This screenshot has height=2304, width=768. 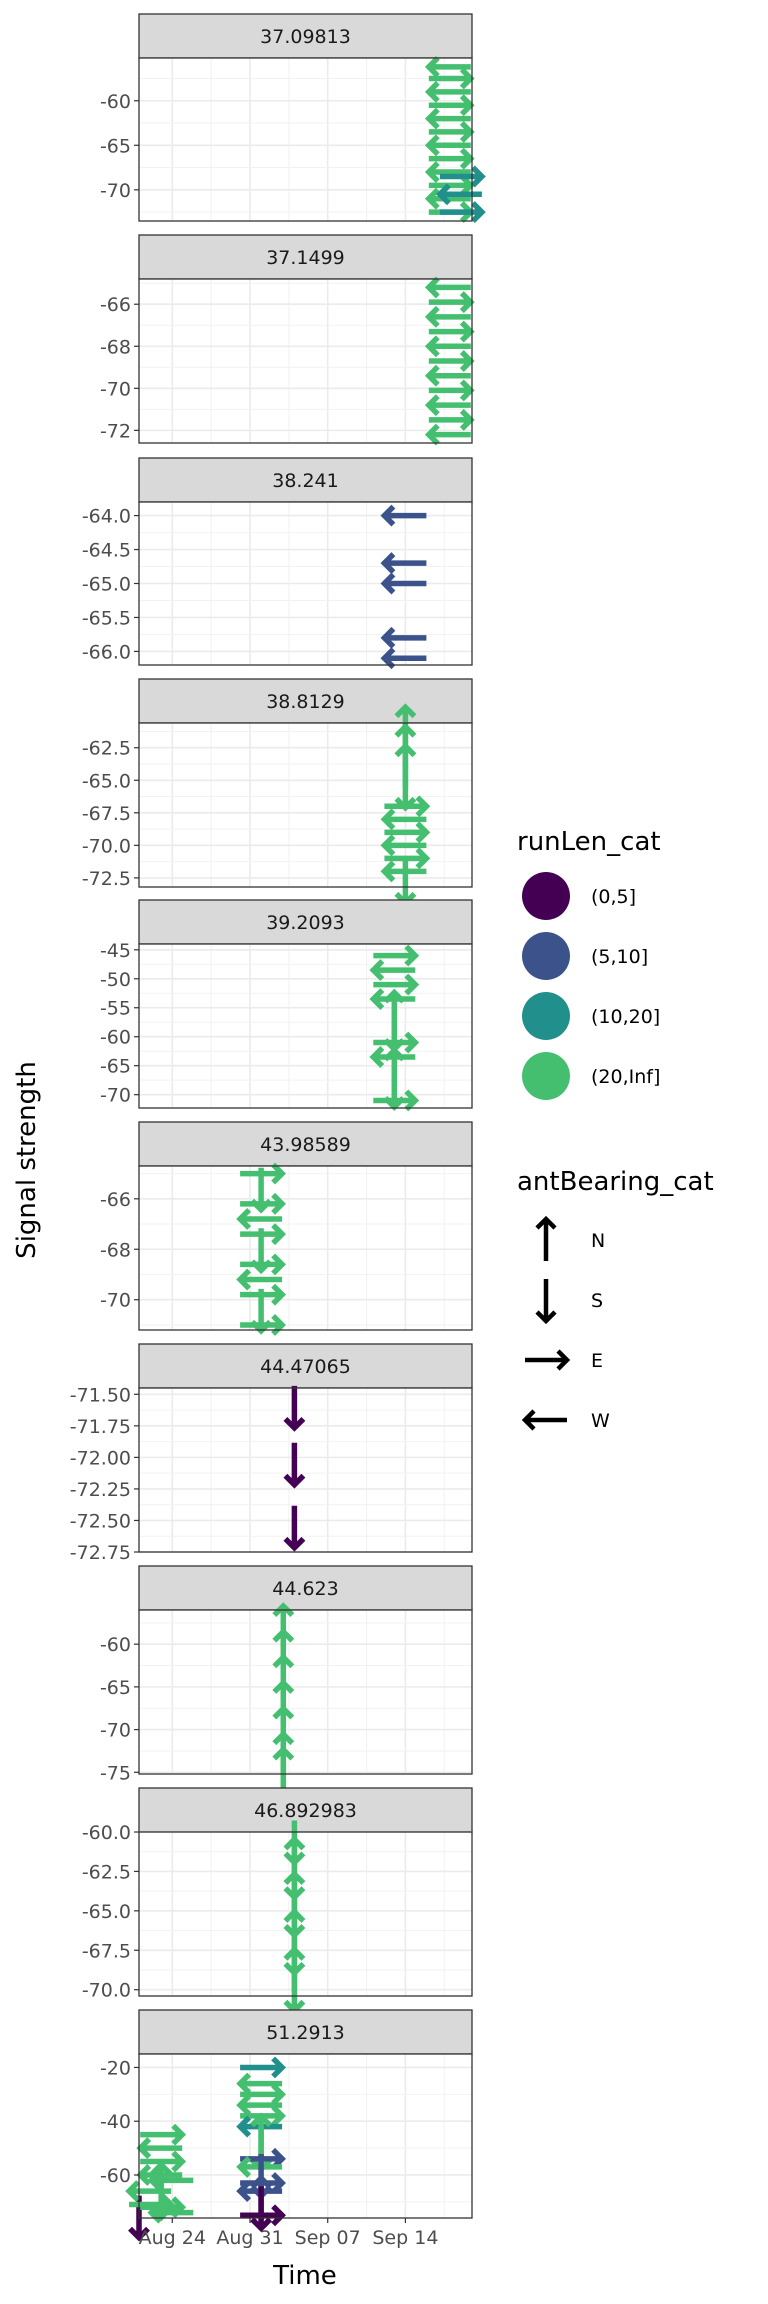 I want to click on y-tick-label: -71.50, so click(x=100, y=1395).